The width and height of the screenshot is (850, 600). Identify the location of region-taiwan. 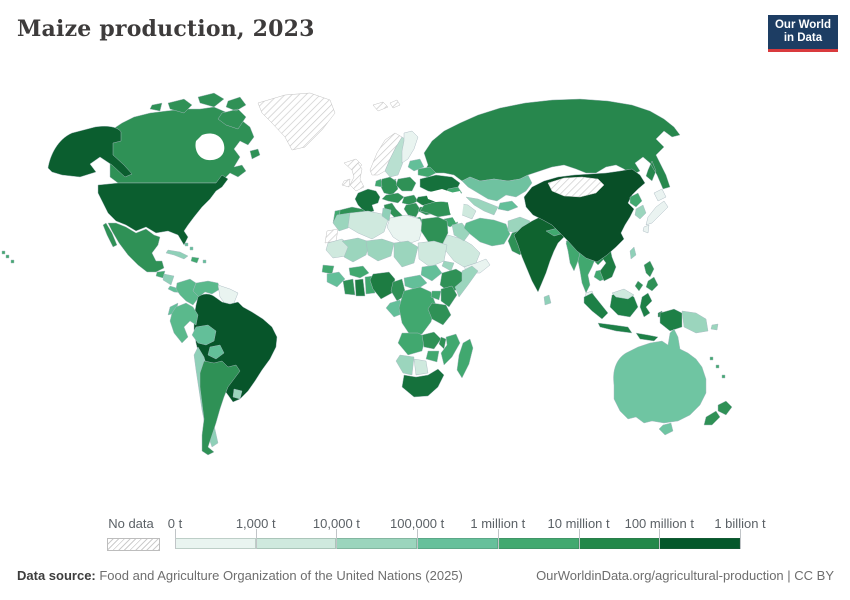
(633, 253).